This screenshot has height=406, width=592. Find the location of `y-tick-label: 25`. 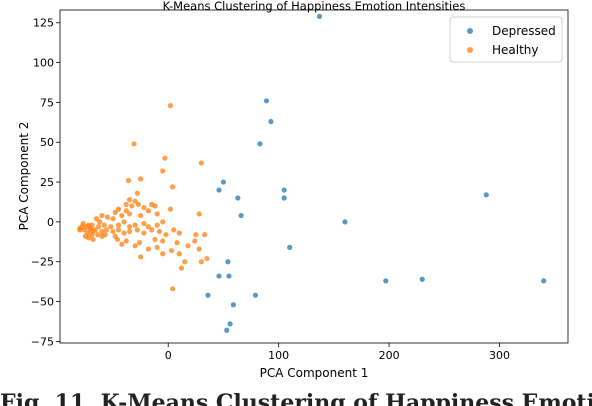

y-tick-label: 25 is located at coordinates (47, 182).